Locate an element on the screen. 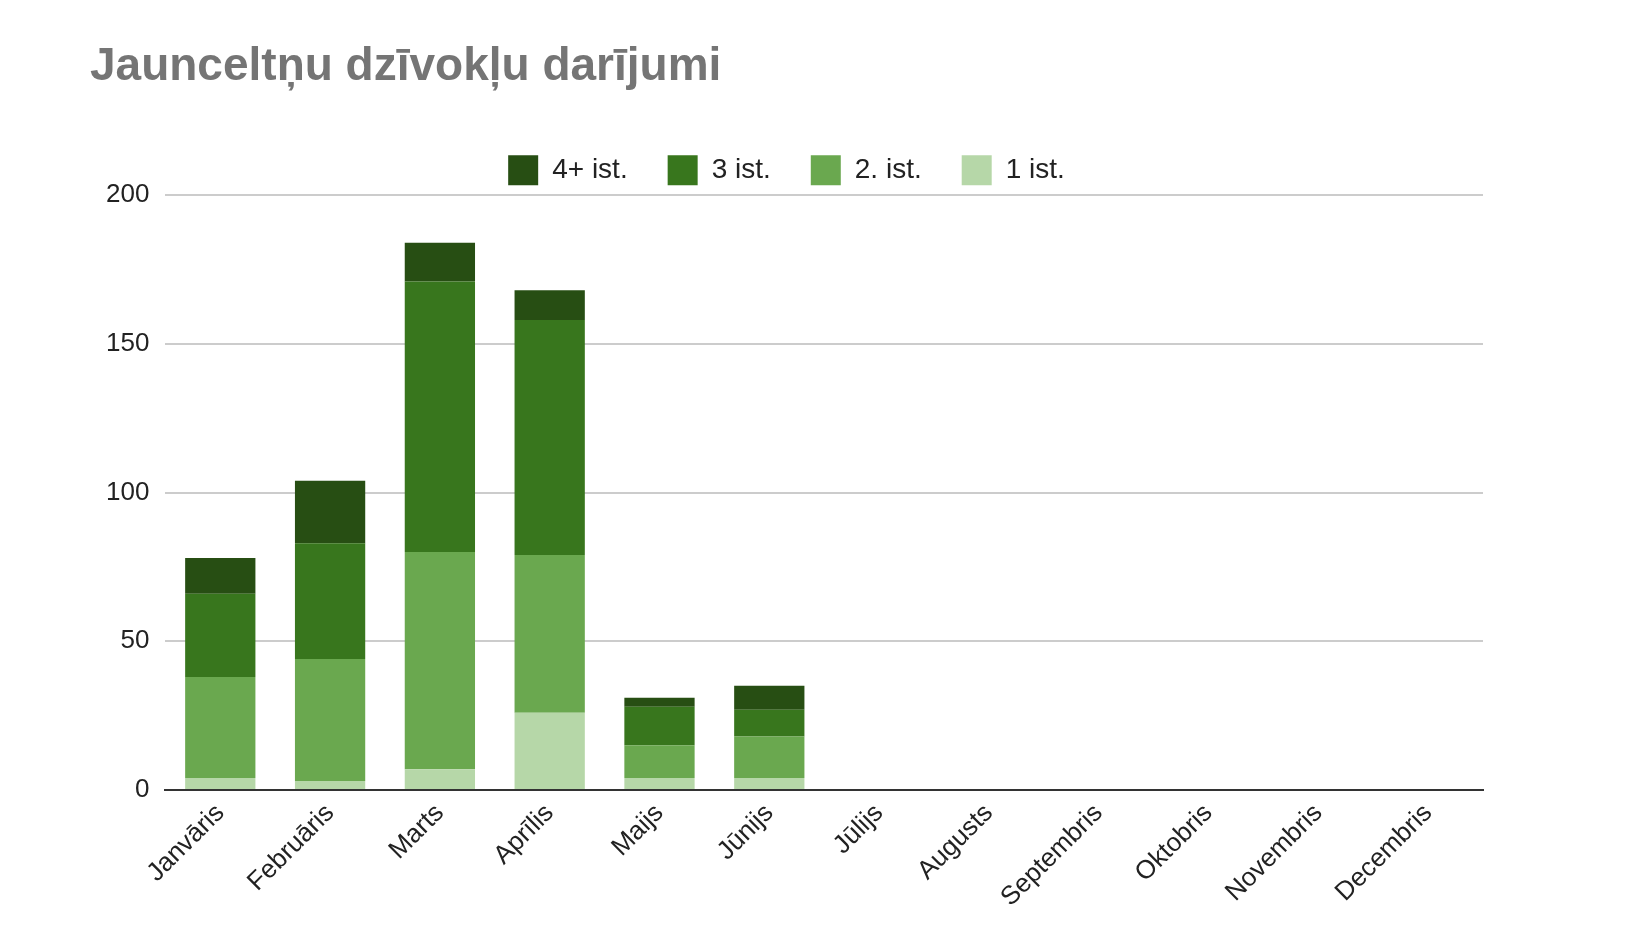 The height and width of the screenshot is (931, 1643). y-tick-label: 0 is located at coordinates (142, 788).